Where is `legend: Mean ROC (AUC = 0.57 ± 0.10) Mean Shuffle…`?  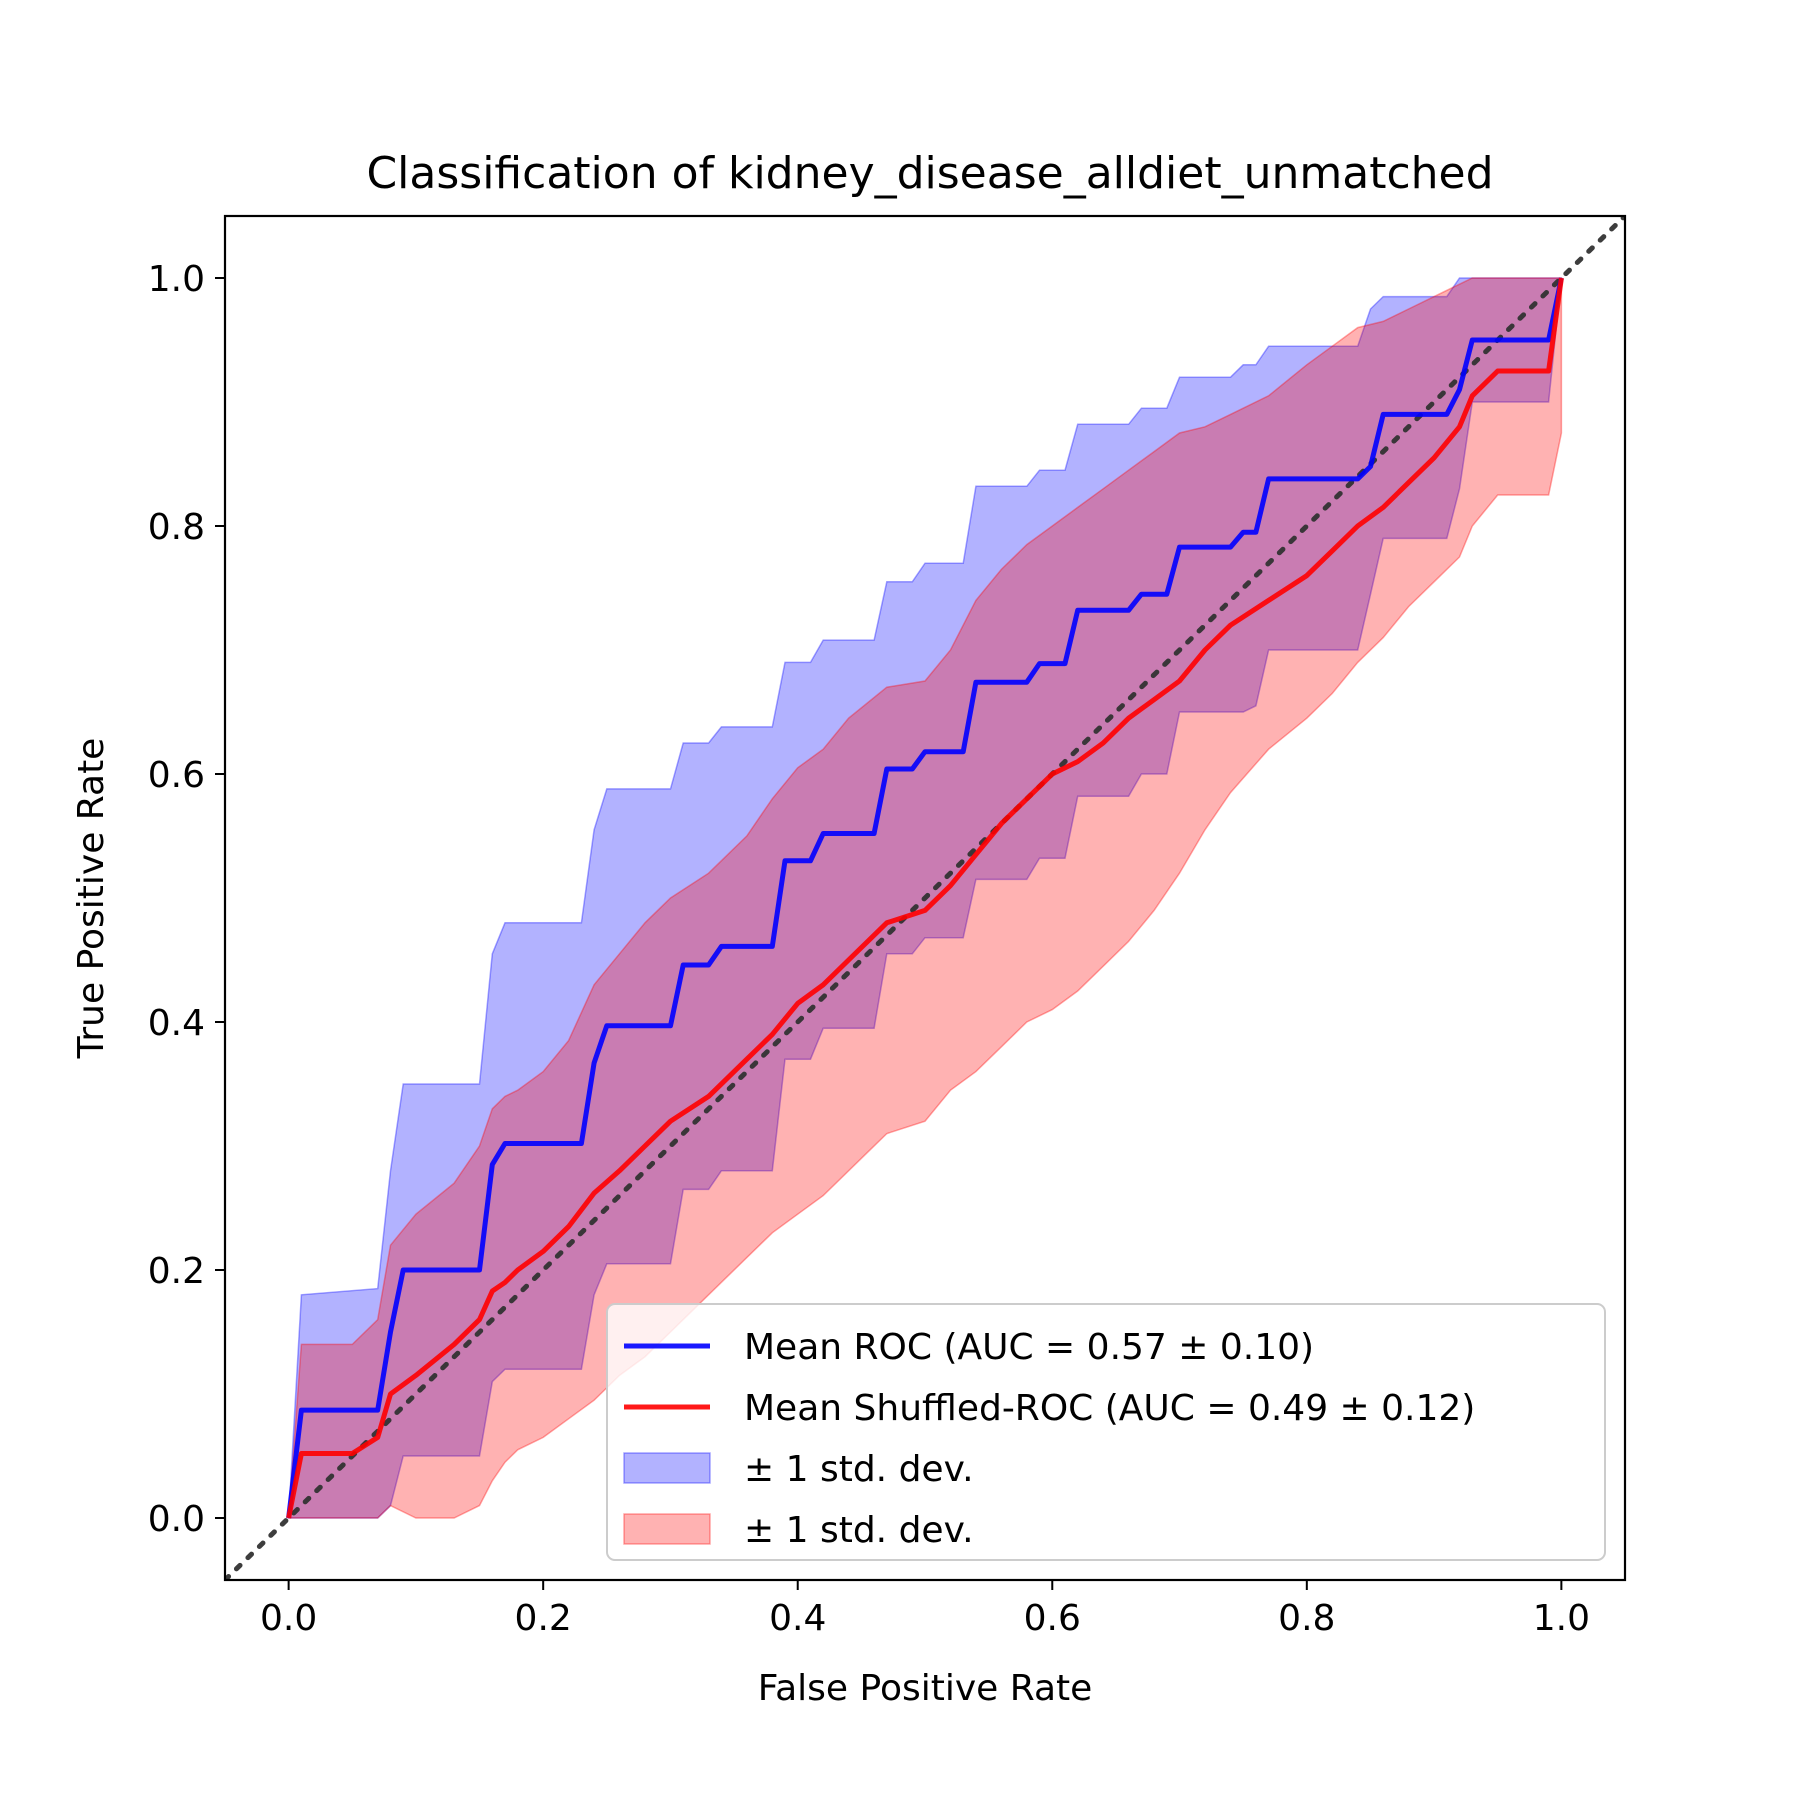
legend: Mean ROC (AUC = 0.57 ± 0.10) Mean Shuffle… is located at coordinates (1106, 1432).